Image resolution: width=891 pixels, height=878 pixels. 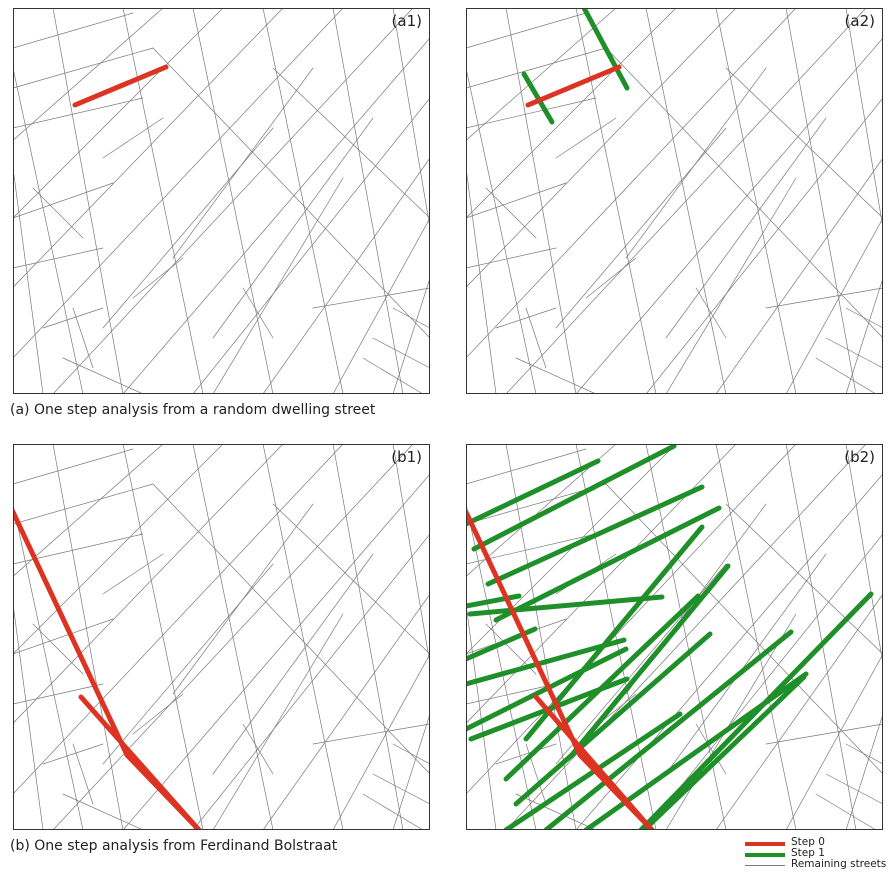 I want to click on legend-item-step0: Step 0, so click(x=817, y=842).